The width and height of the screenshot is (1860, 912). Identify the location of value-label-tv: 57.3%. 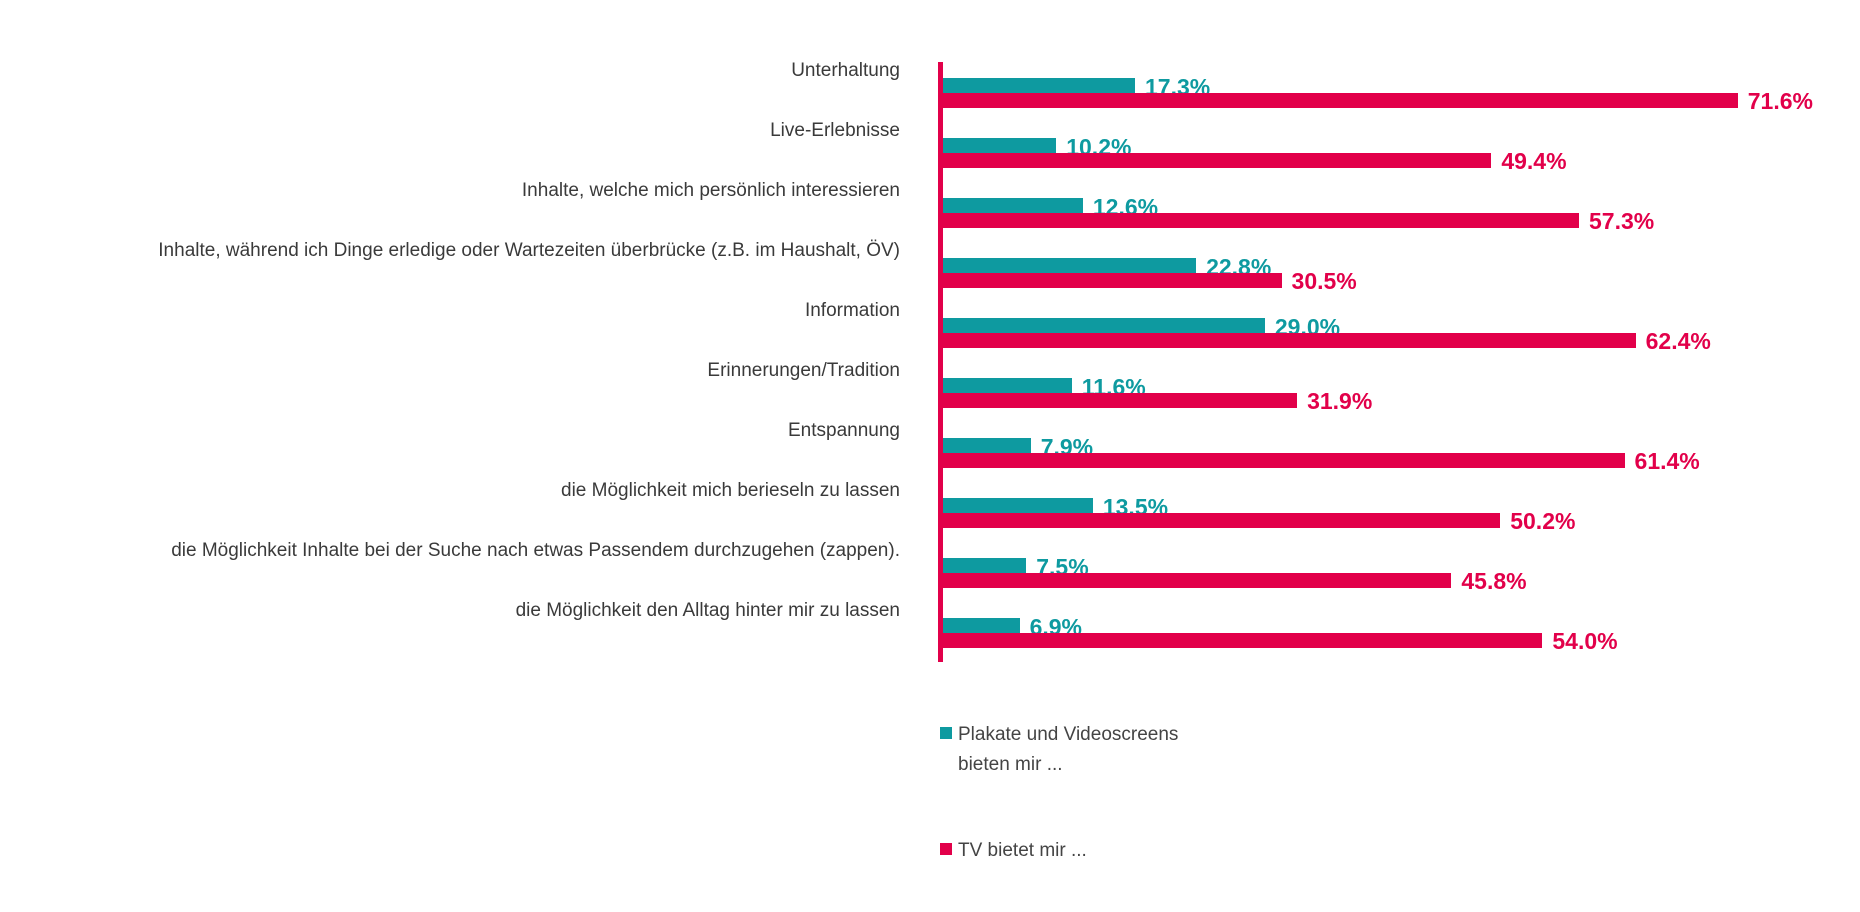
(1622, 221).